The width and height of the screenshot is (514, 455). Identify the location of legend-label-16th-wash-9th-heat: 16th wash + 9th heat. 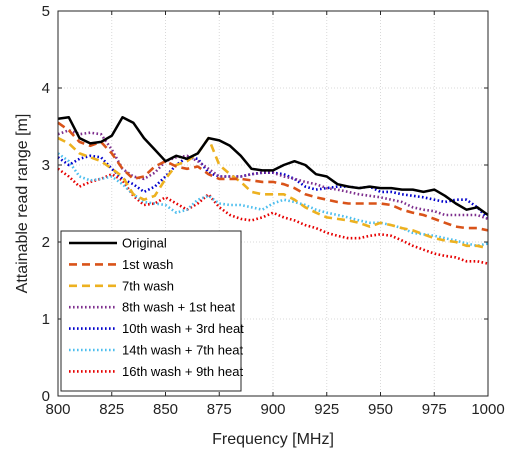
(182, 371).